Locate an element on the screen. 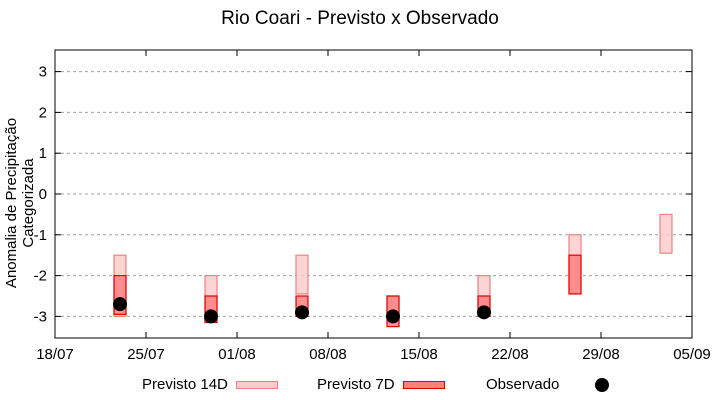 Image resolution: width=720 pixels, height=400 pixels. legend-label-observado: Observado is located at coordinates (523, 384).